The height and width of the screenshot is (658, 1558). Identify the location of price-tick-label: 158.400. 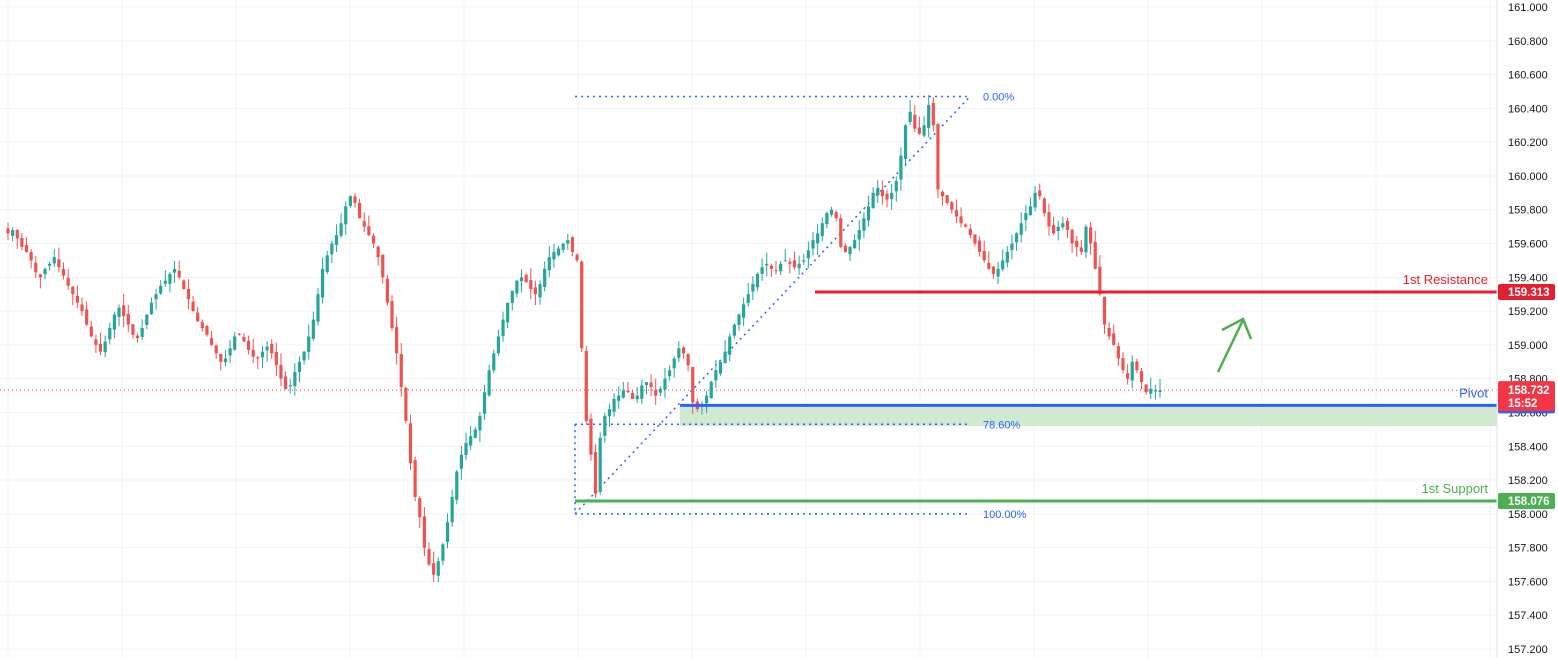
(1528, 447).